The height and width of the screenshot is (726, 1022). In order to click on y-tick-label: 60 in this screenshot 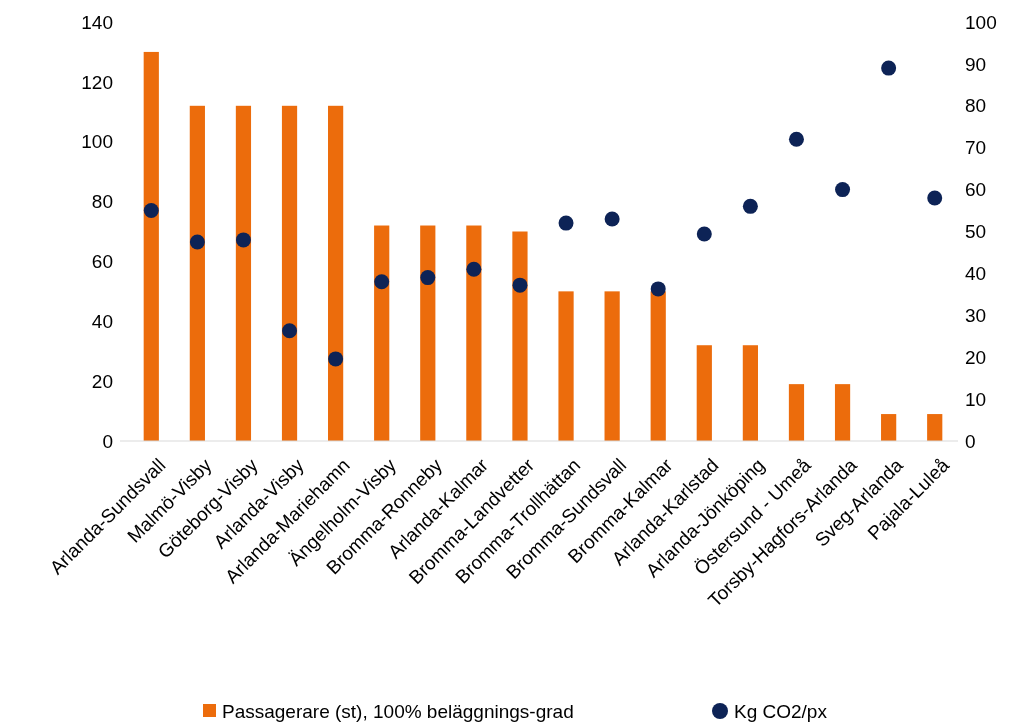, I will do `click(102, 262)`.